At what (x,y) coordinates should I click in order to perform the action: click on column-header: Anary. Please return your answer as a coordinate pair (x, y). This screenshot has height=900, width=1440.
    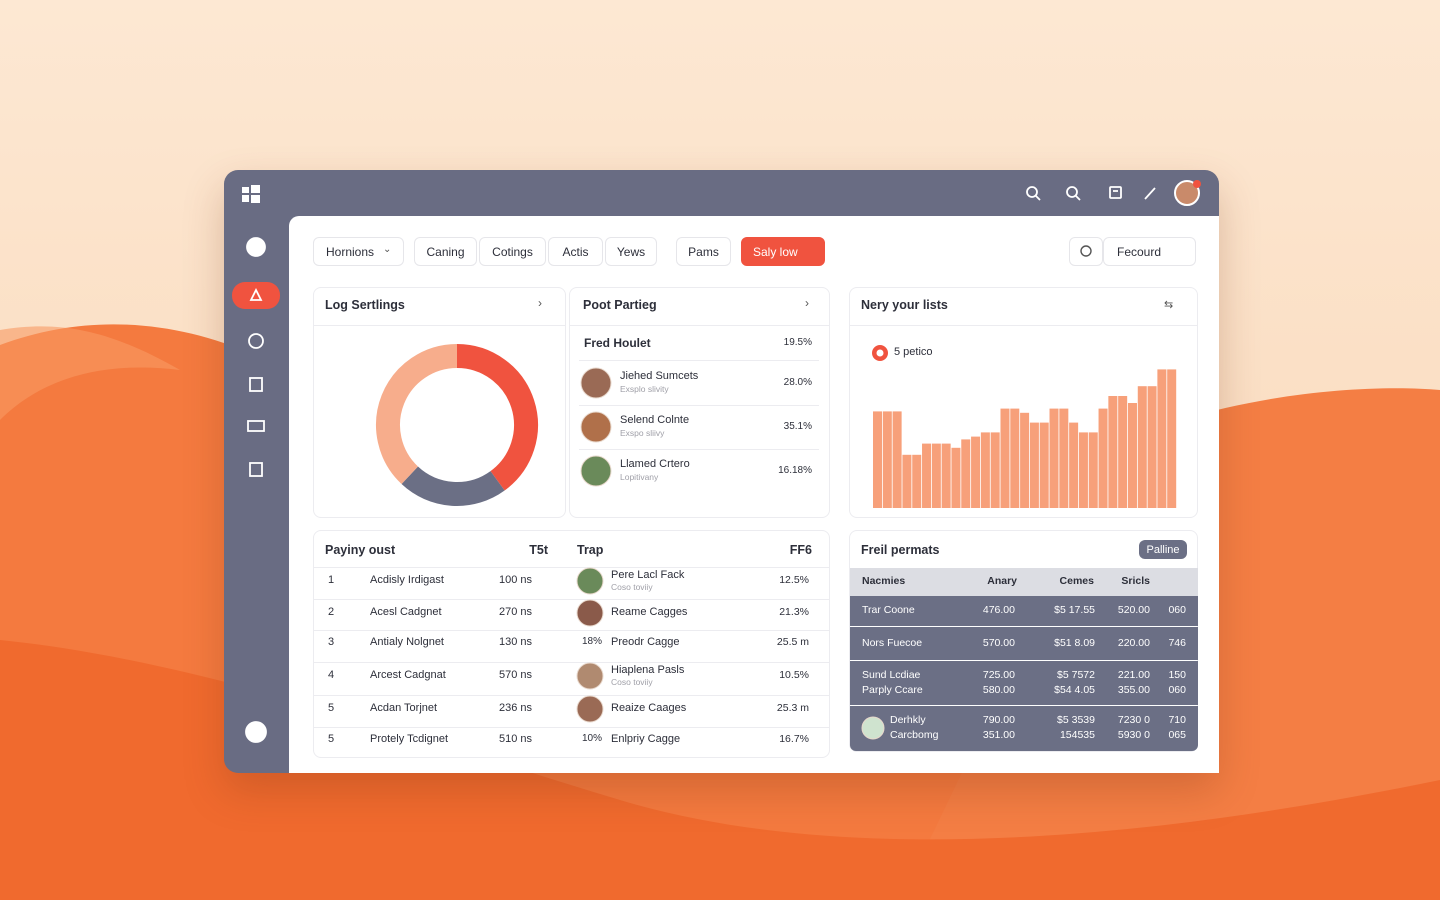
    Looking at the image, I should click on (1002, 581).